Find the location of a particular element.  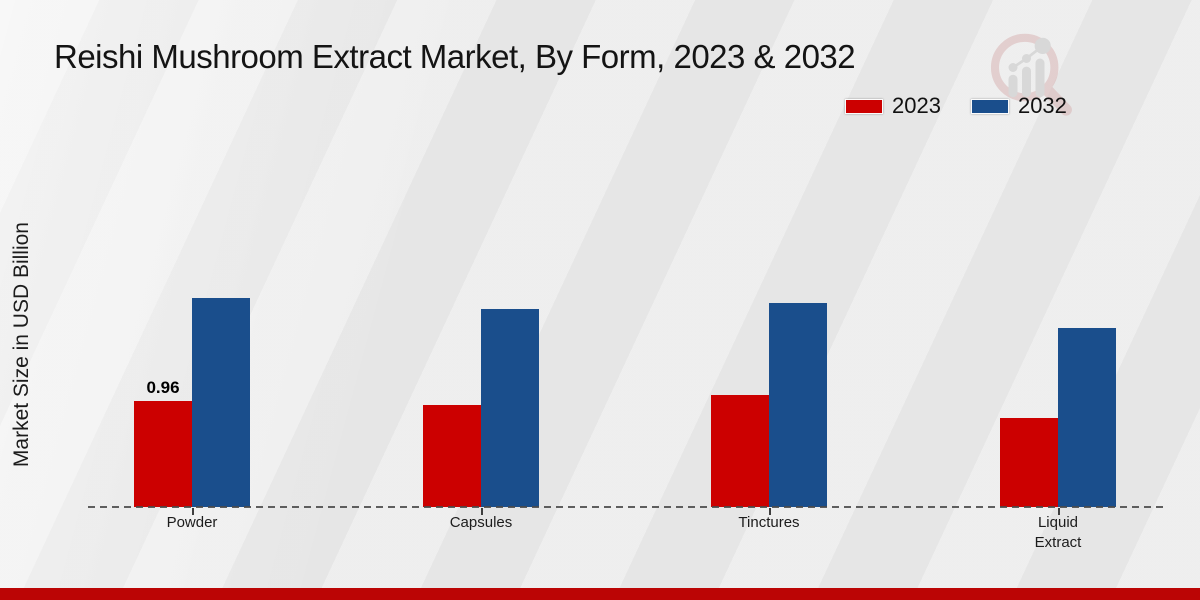

legend-label-2032: 2032 is located at coordinates (1042, 105).